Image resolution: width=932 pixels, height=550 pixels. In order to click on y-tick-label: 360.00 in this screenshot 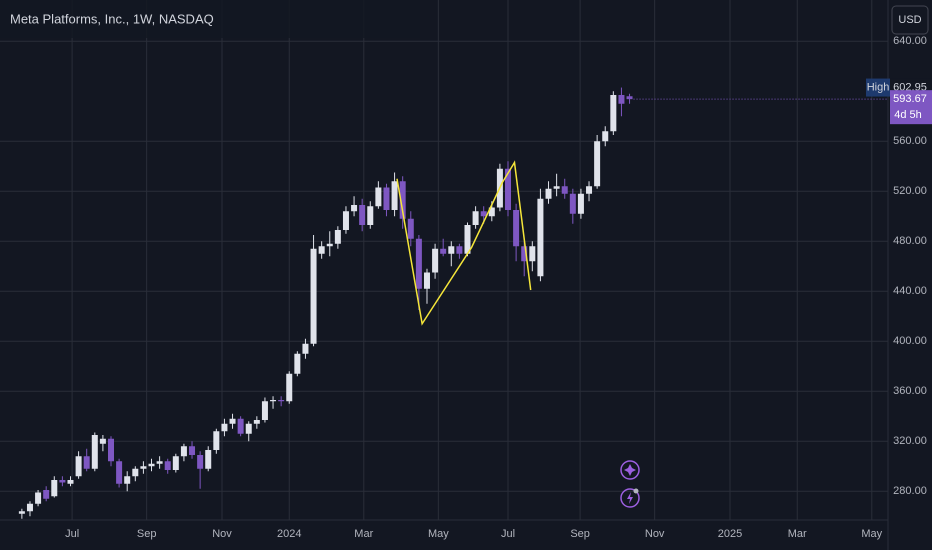, I will do `click(910, 391)`.